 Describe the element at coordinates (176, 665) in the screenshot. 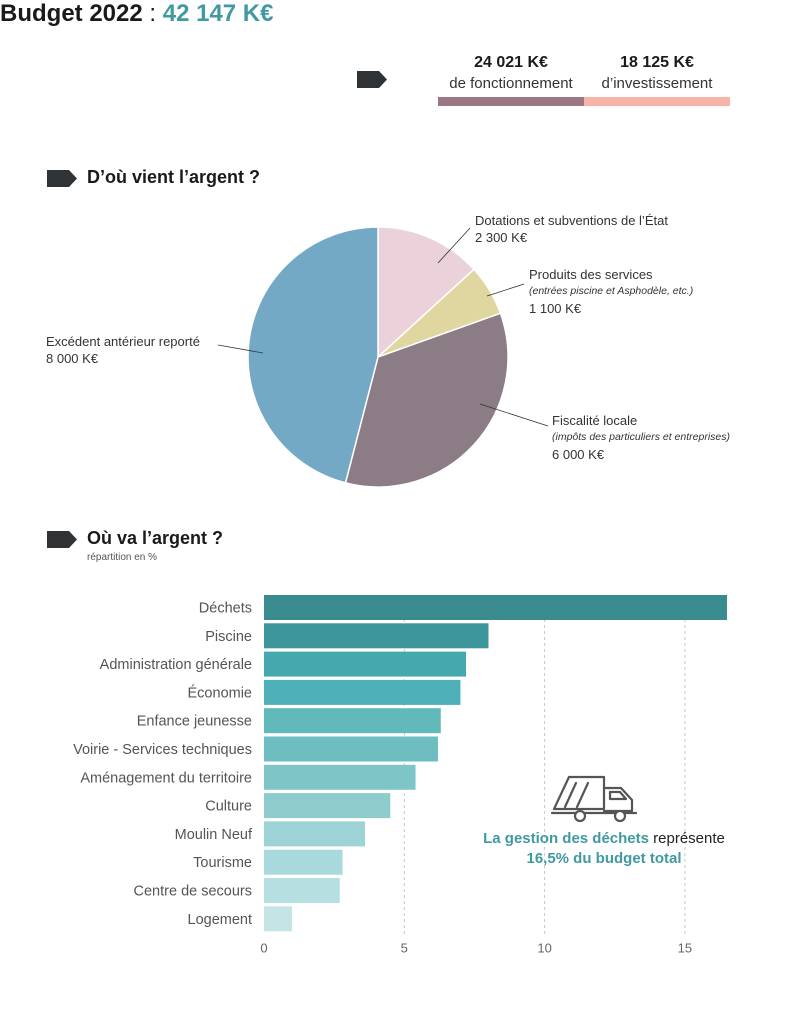

I see `bar-label-administration-generale: Administration générale` at that location.